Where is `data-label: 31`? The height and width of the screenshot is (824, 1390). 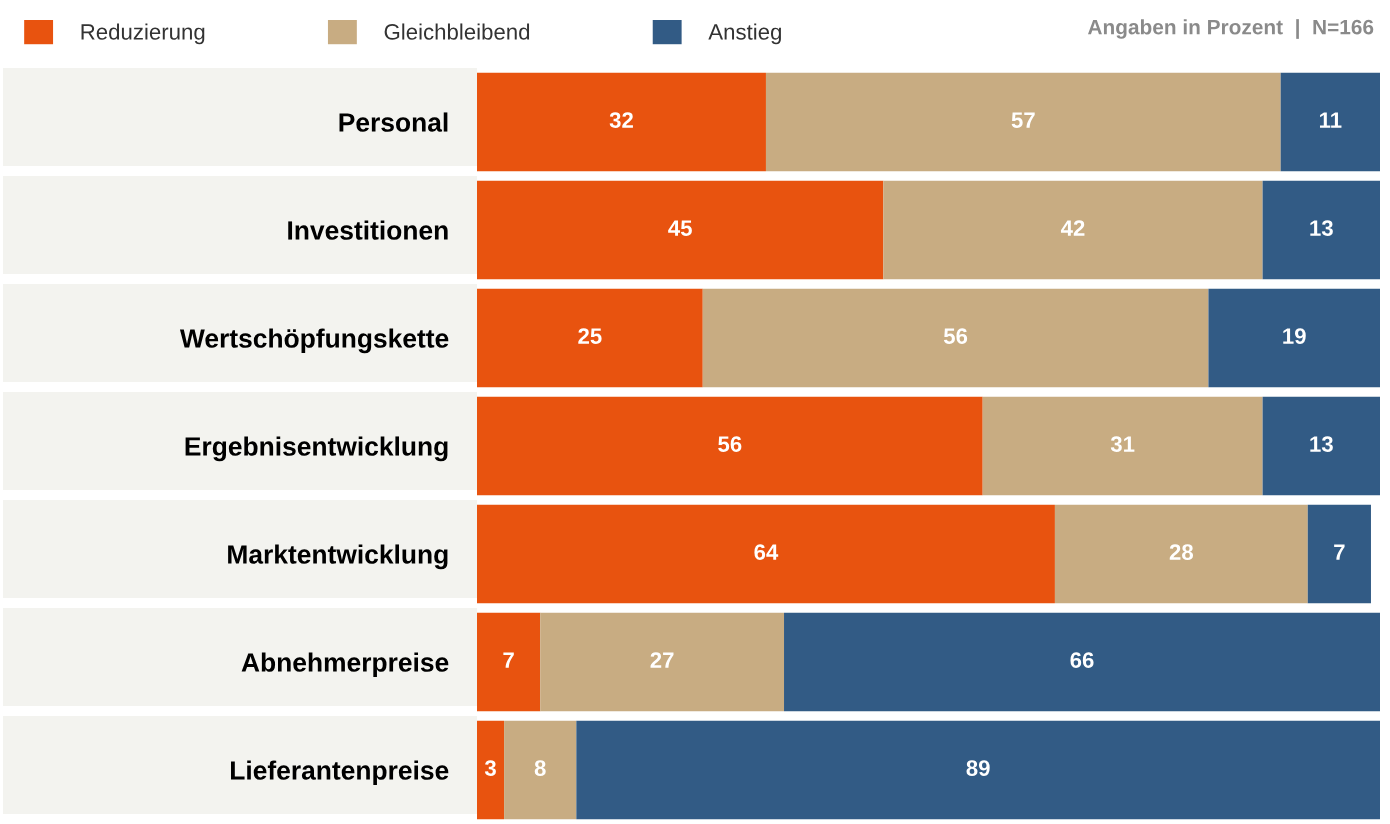
data-label: 31 is located at coordinates (1122, 444).